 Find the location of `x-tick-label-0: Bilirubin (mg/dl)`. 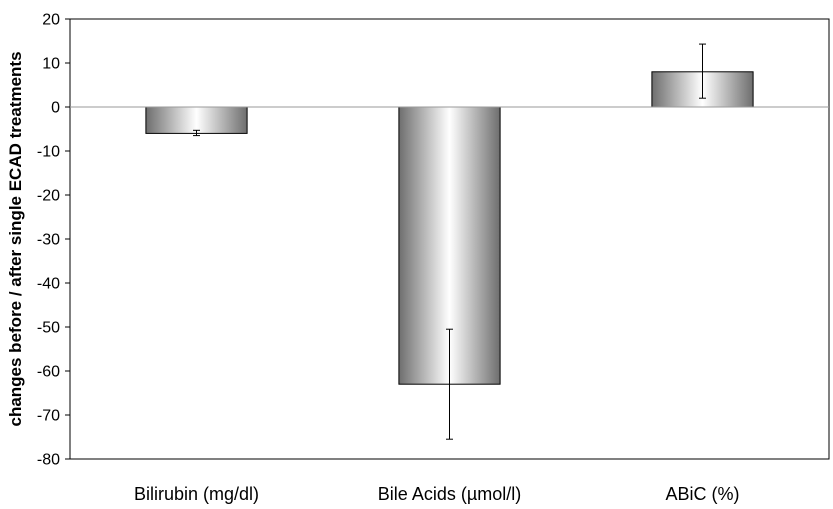

x-tick-label-0: Bilirubin (mg/dl) is located at coordinates (196, 494).